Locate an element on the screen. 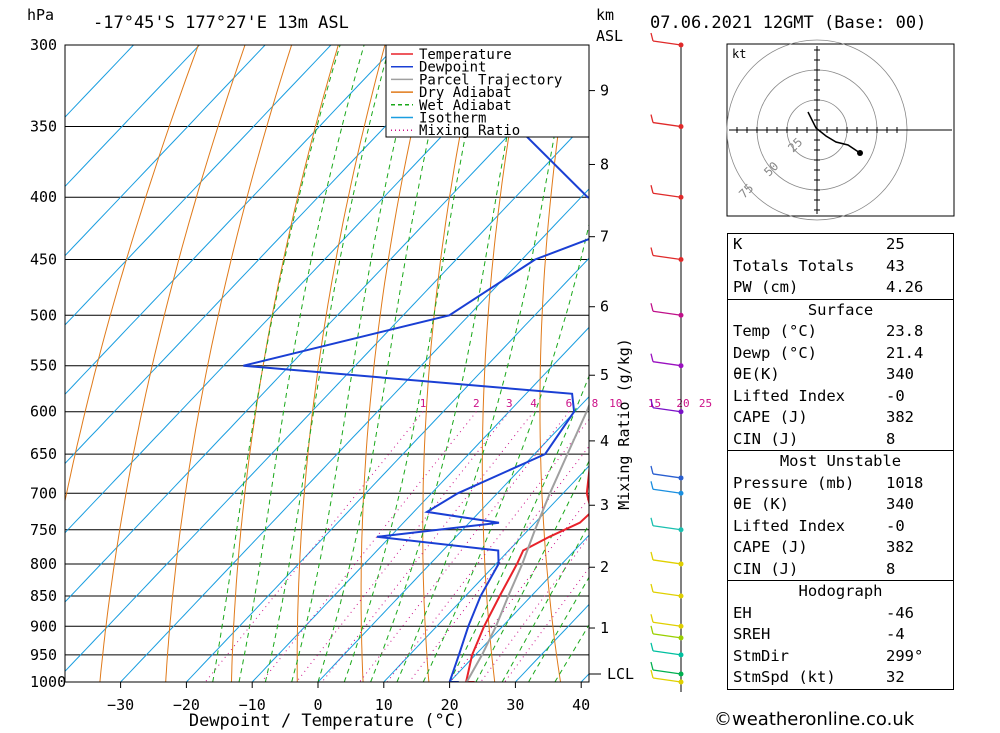 This screenshot has width=1000, height=733. surface-cin-label: CIN (J) is located at coordinates (766, 438).